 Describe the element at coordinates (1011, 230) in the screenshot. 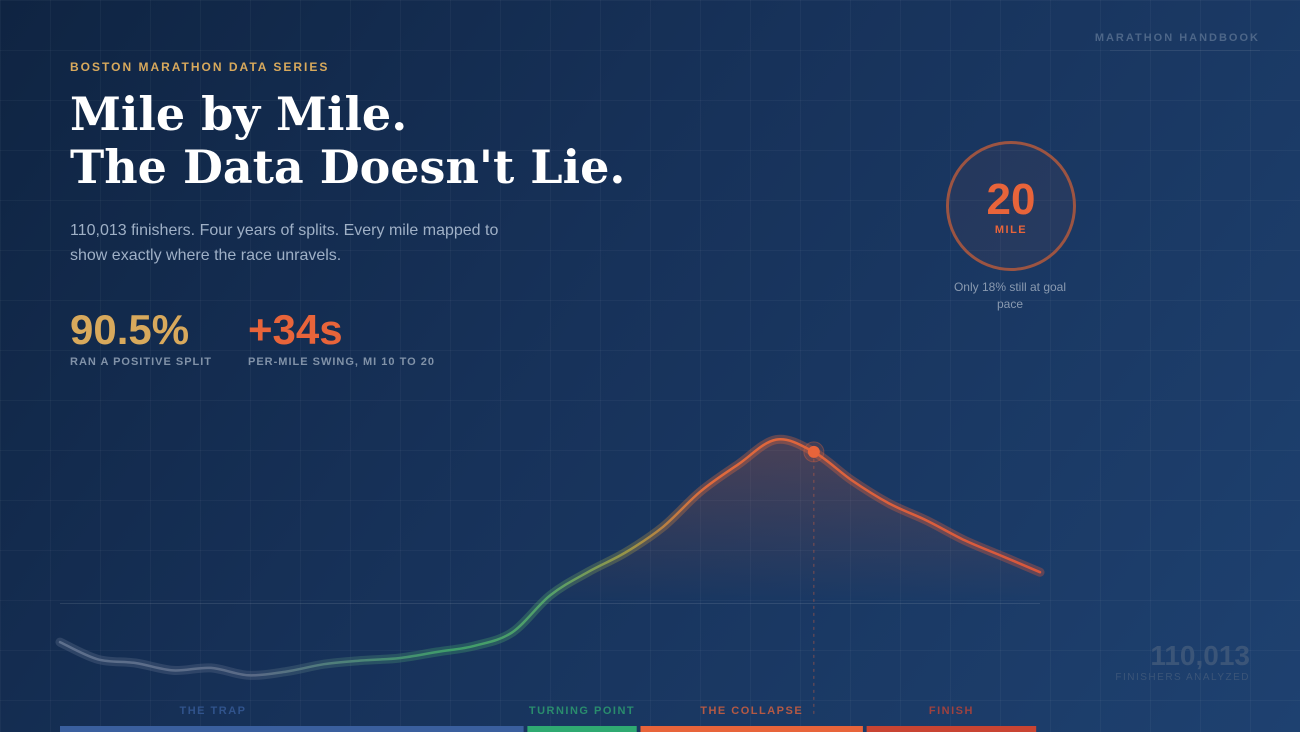

I see `callout-unit: MILE` at that location.